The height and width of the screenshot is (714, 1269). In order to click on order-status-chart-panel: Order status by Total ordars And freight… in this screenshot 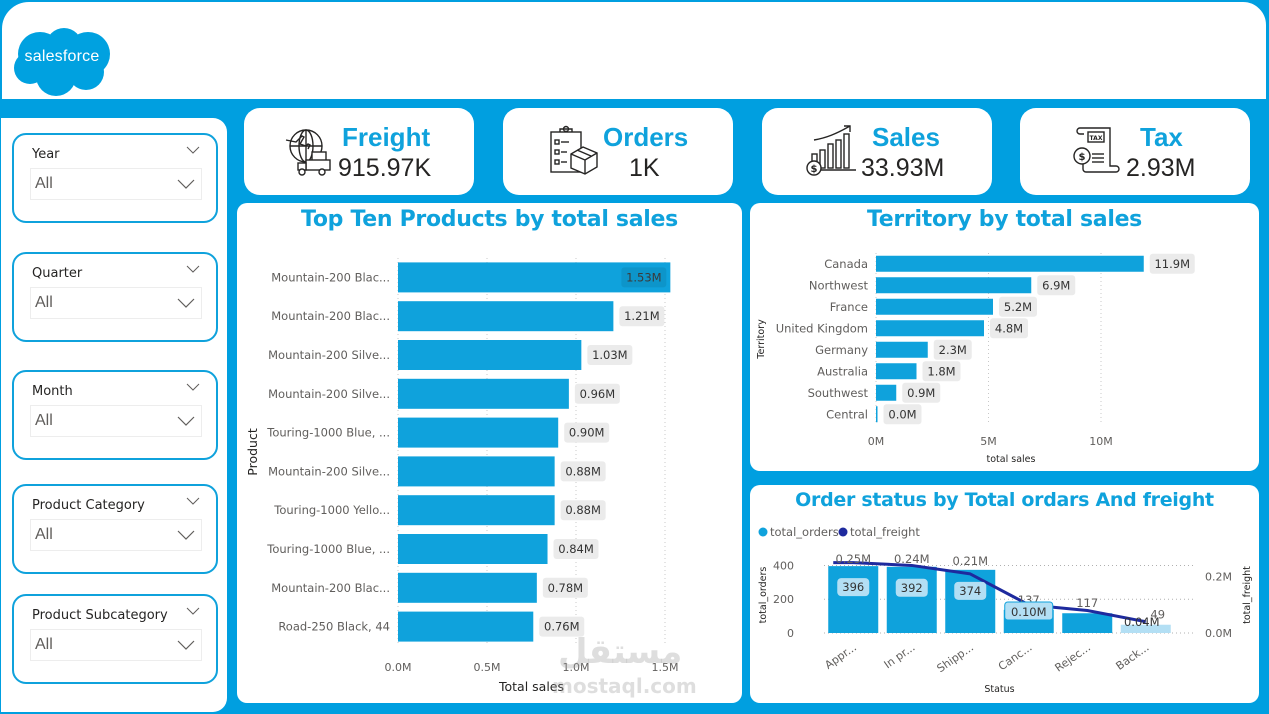, I will do `click(1004, 594)`.